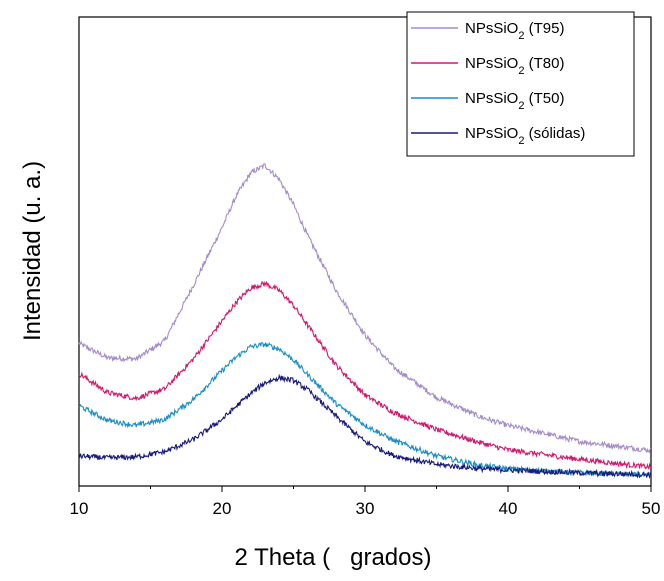 The image size is (664, 581). What do you see at coordinates (32, 251) in the screenshot?
I see `y-axis-title: Intensidad (u. a.)` at bounding box center [32, 251].